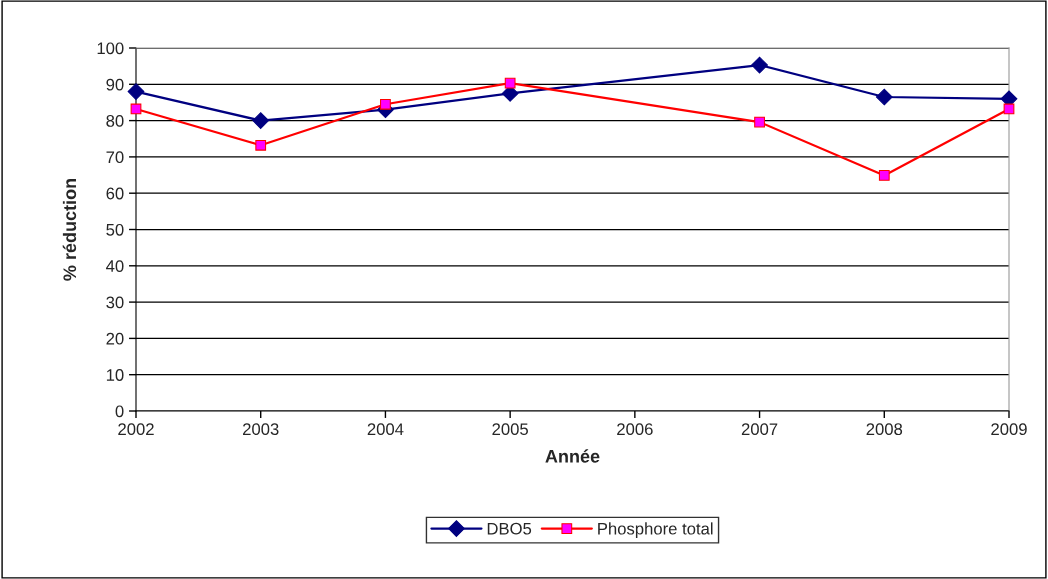  What do you see at coordinates (69, 229) in the screenshot?
I see `y-axis-title: % réduction` at bounding box center [69, 229].